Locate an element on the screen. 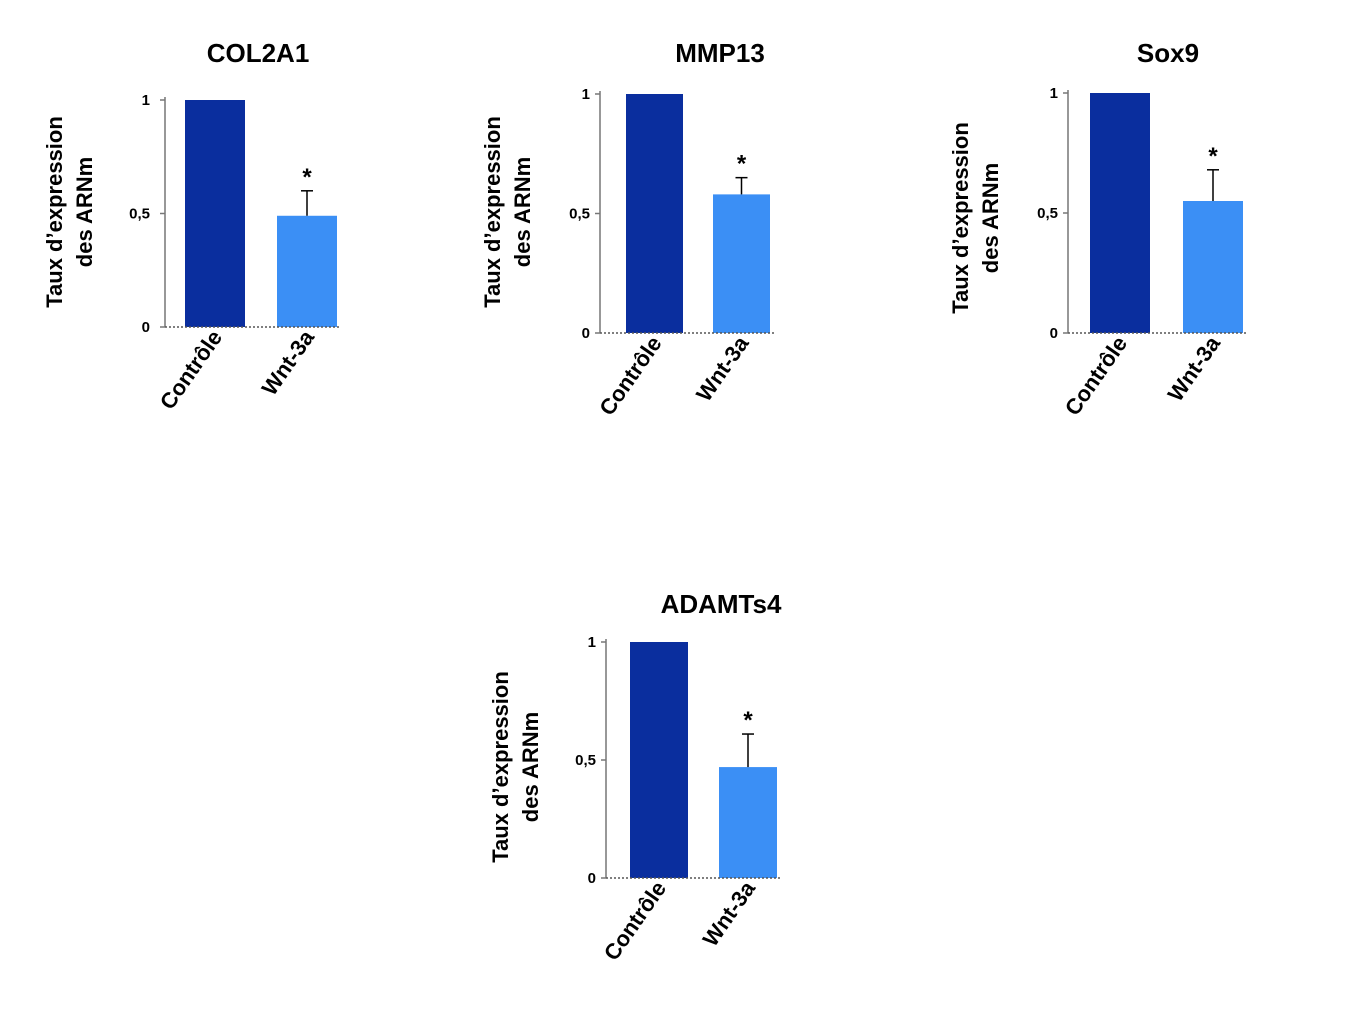 This screenshot has height=1010, width=1357. chart-title: MMP13 is located at coordinates (720, 53).